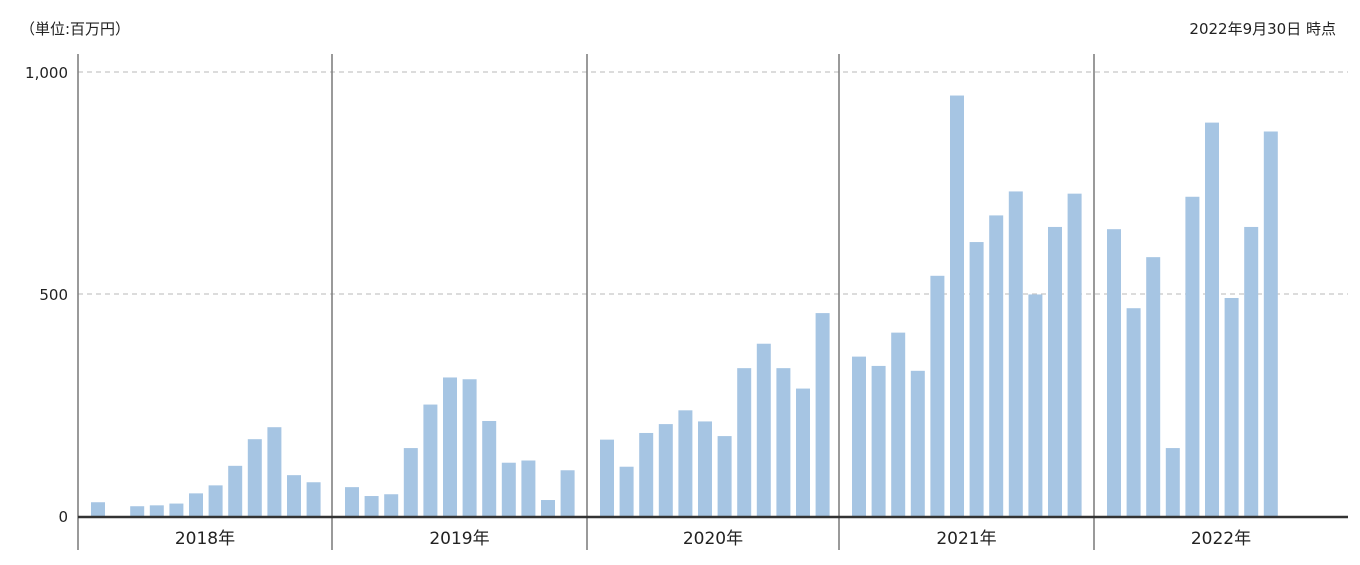 The width and height of the screenshot is (1360, 565). What do you see at coordinates (966, 539) in the screenshot?
I see `x-group-label: 2021年` at bounding box center [966, 539].